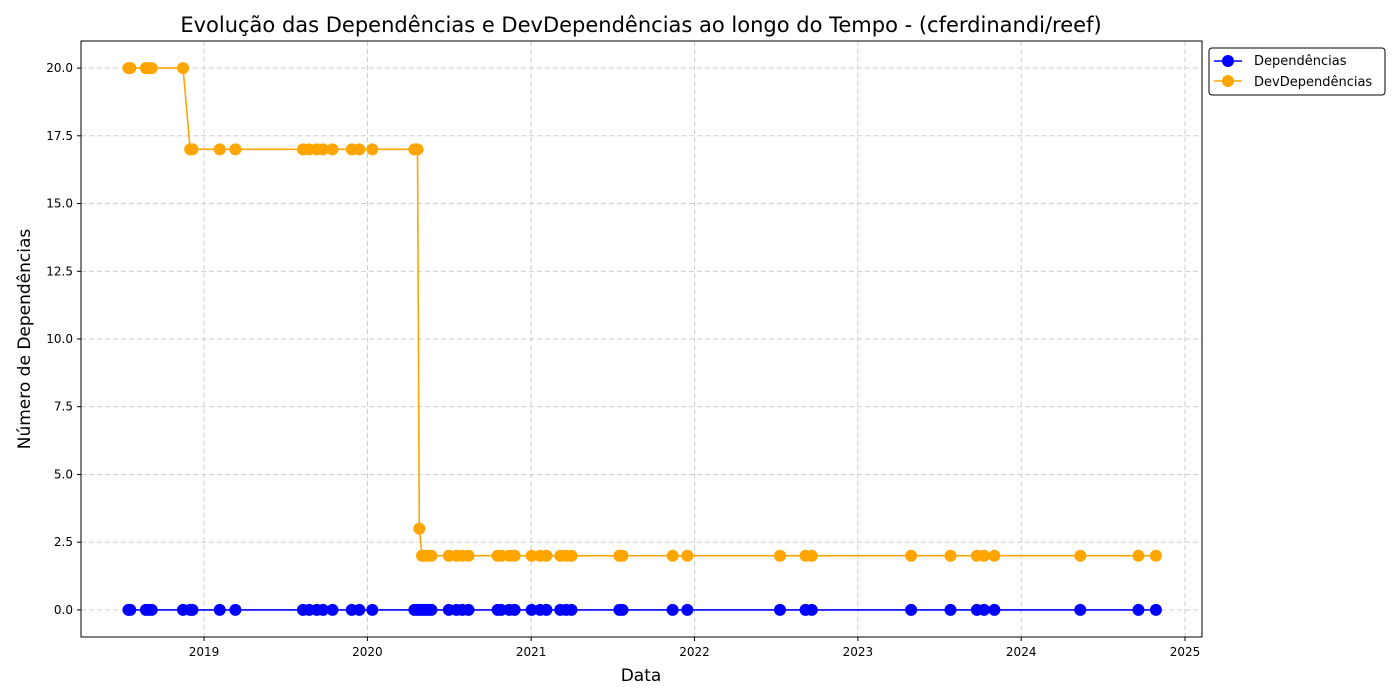  What do you see at coordinates (1228, 61) in the screenshot?
I see `legend-marker-dependencias` at bounding box center [1228, 61].